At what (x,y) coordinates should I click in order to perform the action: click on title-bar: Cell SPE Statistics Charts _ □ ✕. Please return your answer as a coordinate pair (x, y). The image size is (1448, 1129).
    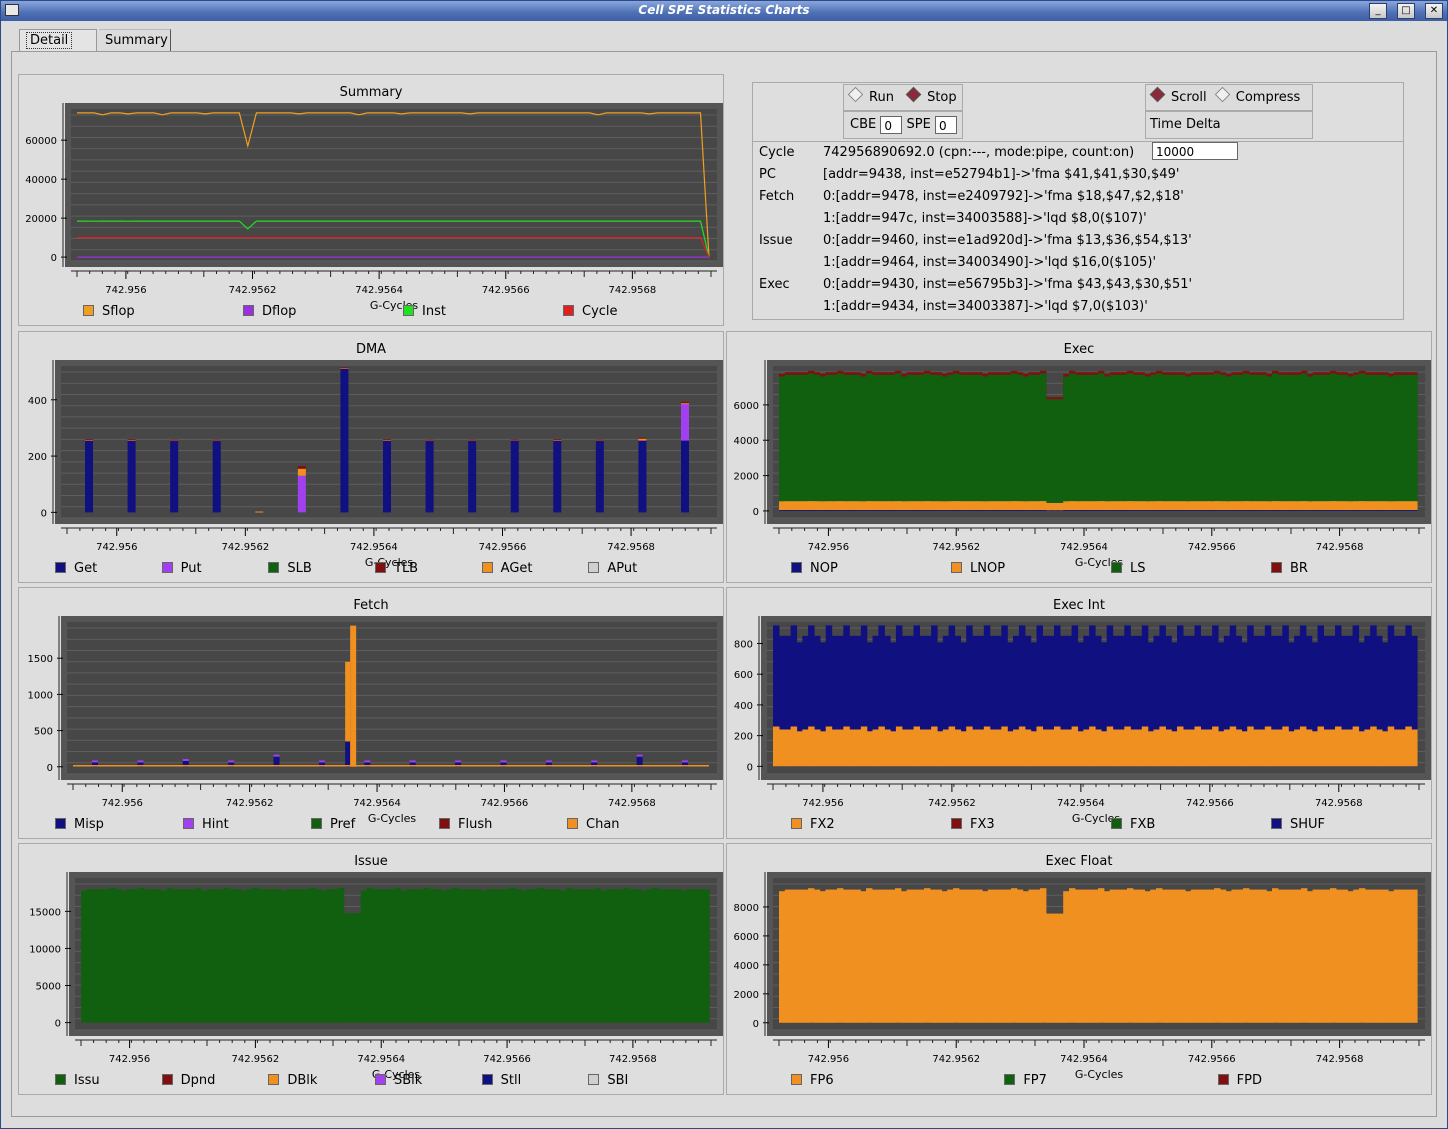
    Looking at the image, I should click on (724, 11).